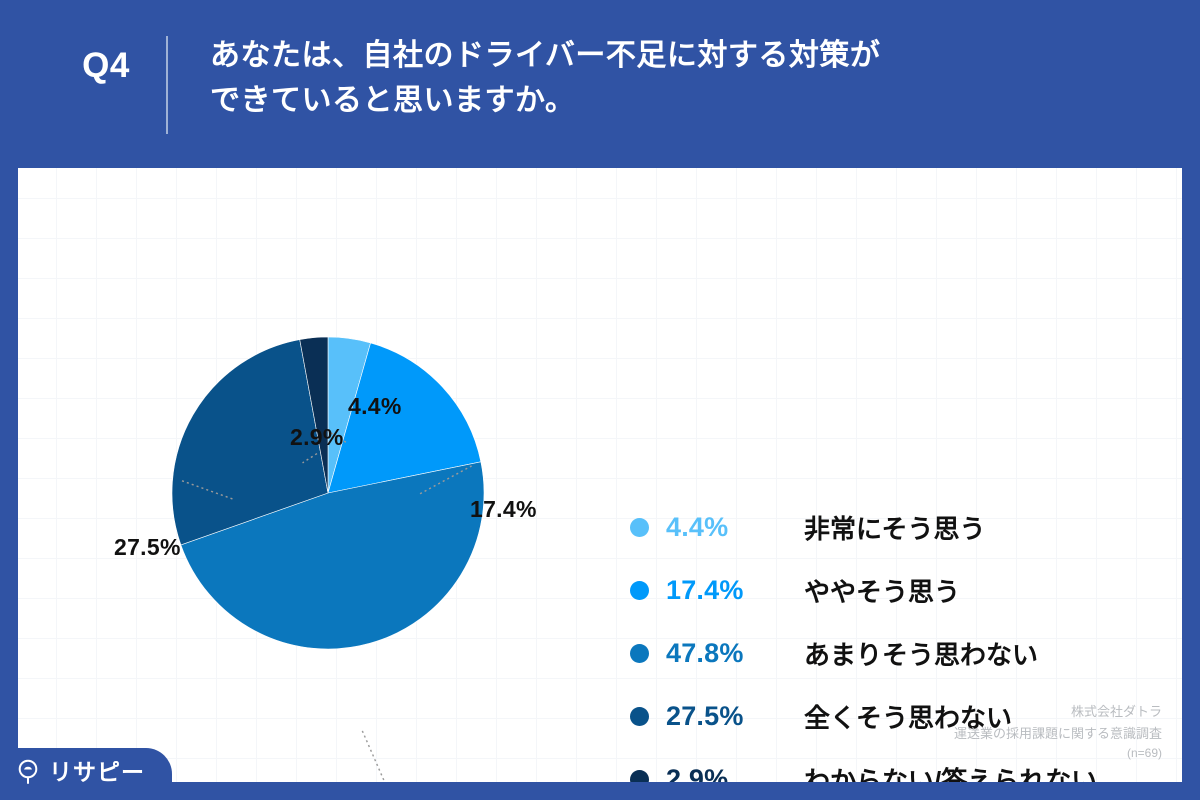 The width and height of the screenshot is (1200, 800). I want to click on legend-label: あまりそう思わない, so click(921, 655).